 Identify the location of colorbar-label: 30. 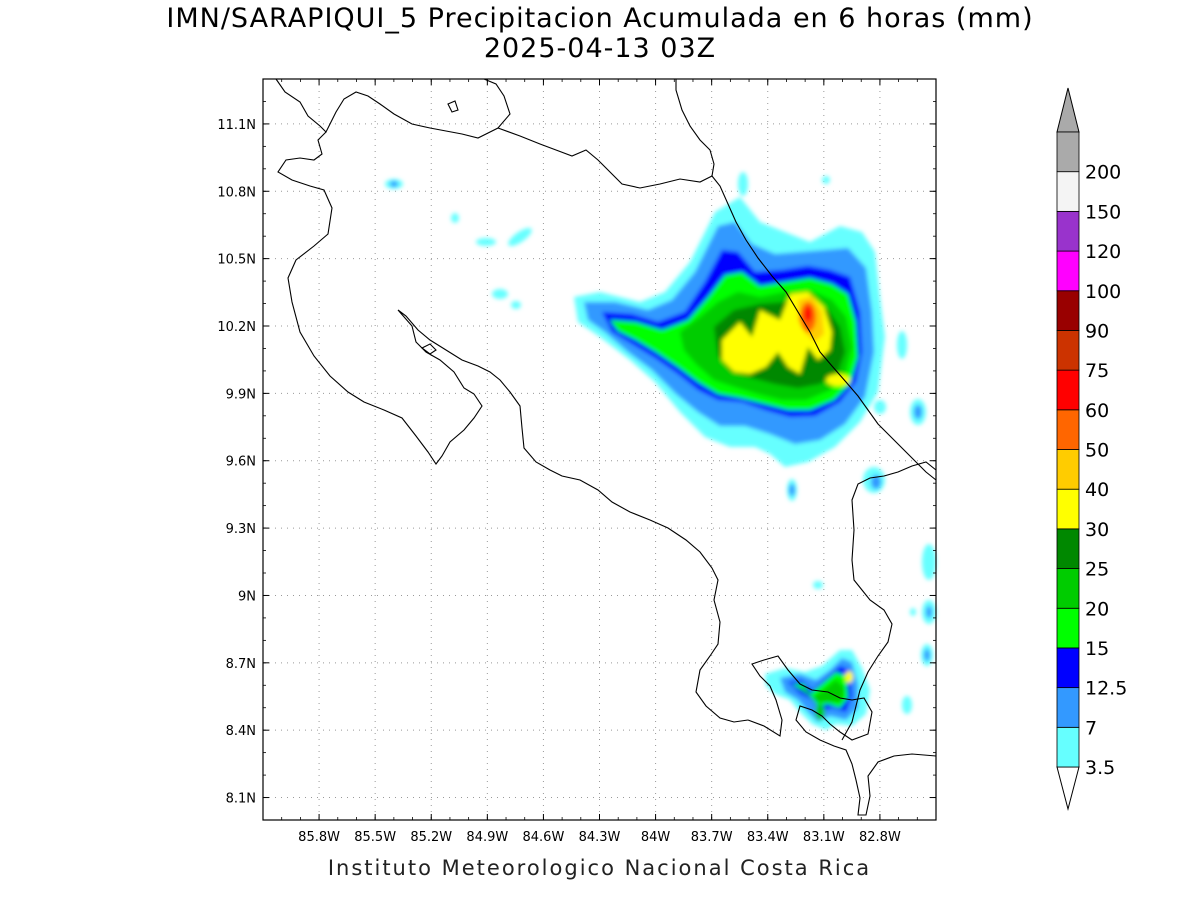
(1097, 530).